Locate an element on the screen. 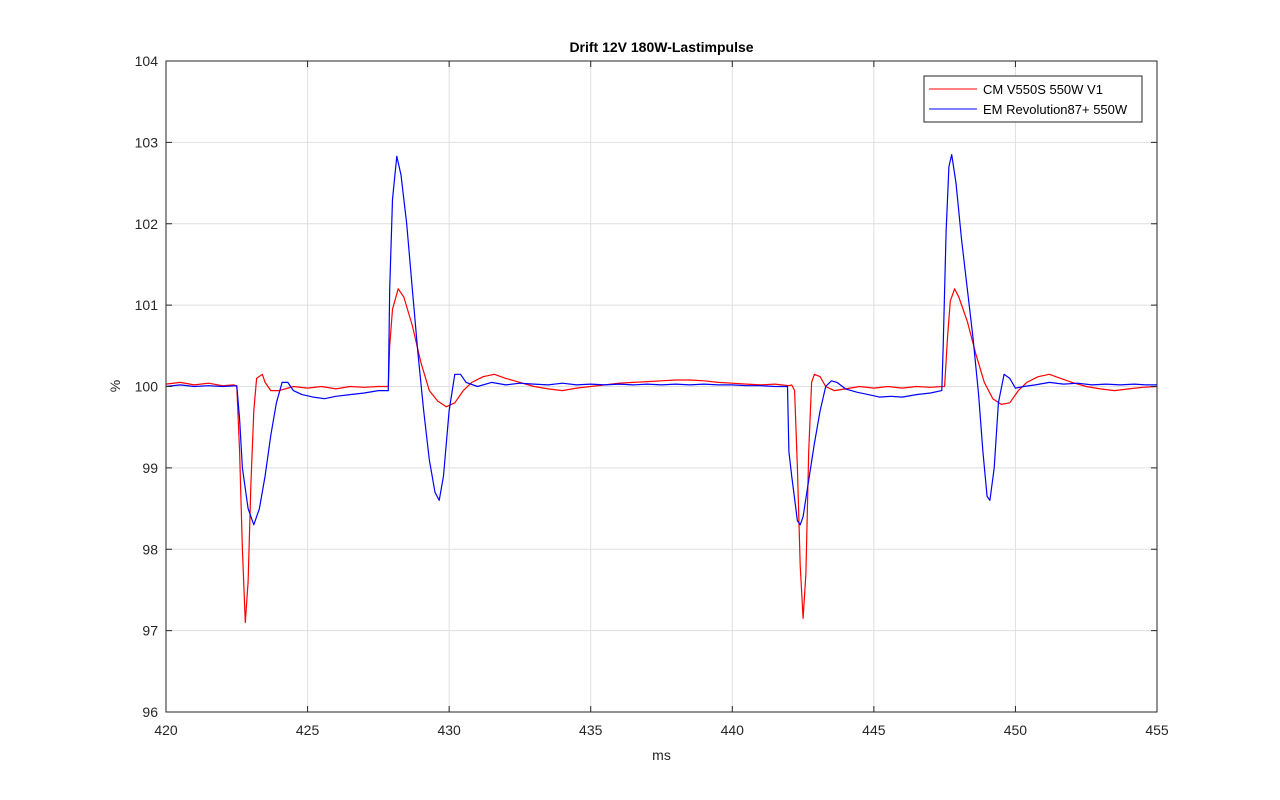  x-tick-label: 445 is located at coordinates (874, 730).